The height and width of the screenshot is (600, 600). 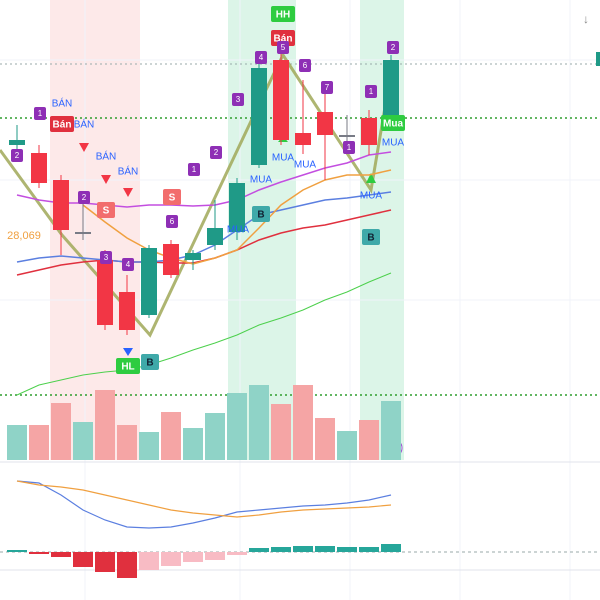 I want to click on signal-label: HH, so click(x=283, y=15).